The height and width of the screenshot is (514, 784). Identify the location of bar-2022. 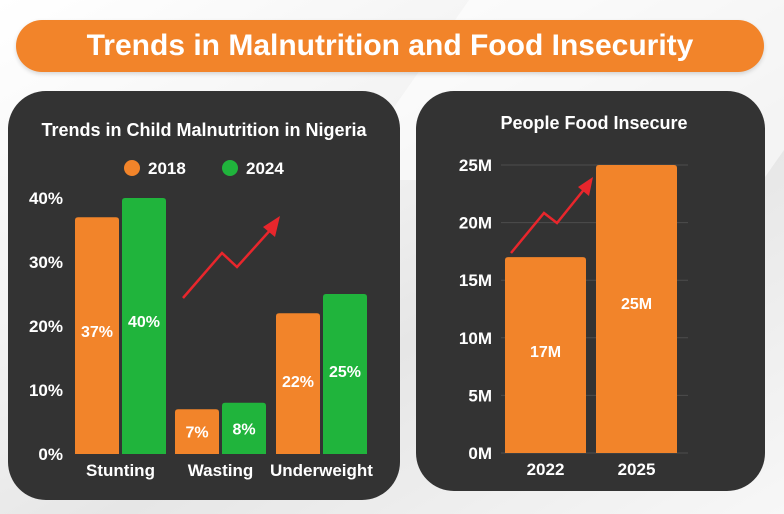
(545, 355).